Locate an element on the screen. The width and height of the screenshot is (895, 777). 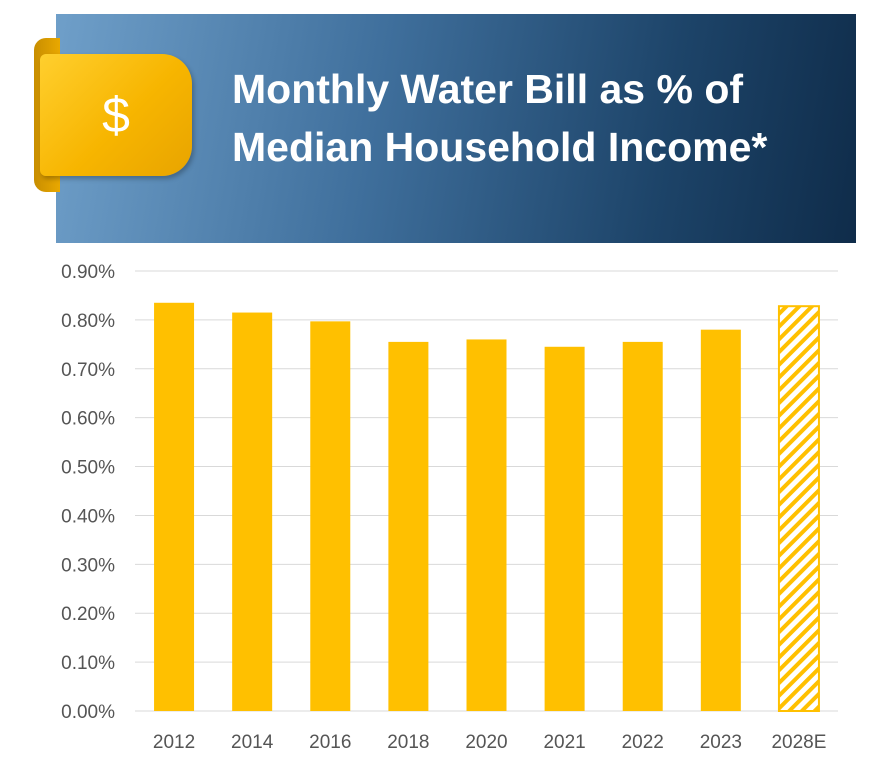
dollar-sign-icon: $ is located at coordinates (116, 115).